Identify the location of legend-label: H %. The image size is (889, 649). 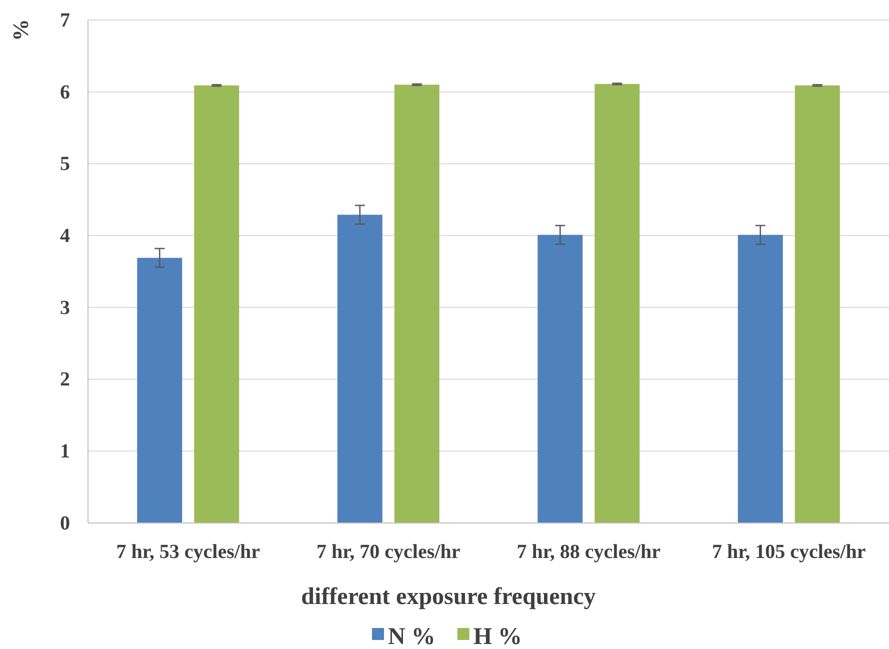
(497, 636).